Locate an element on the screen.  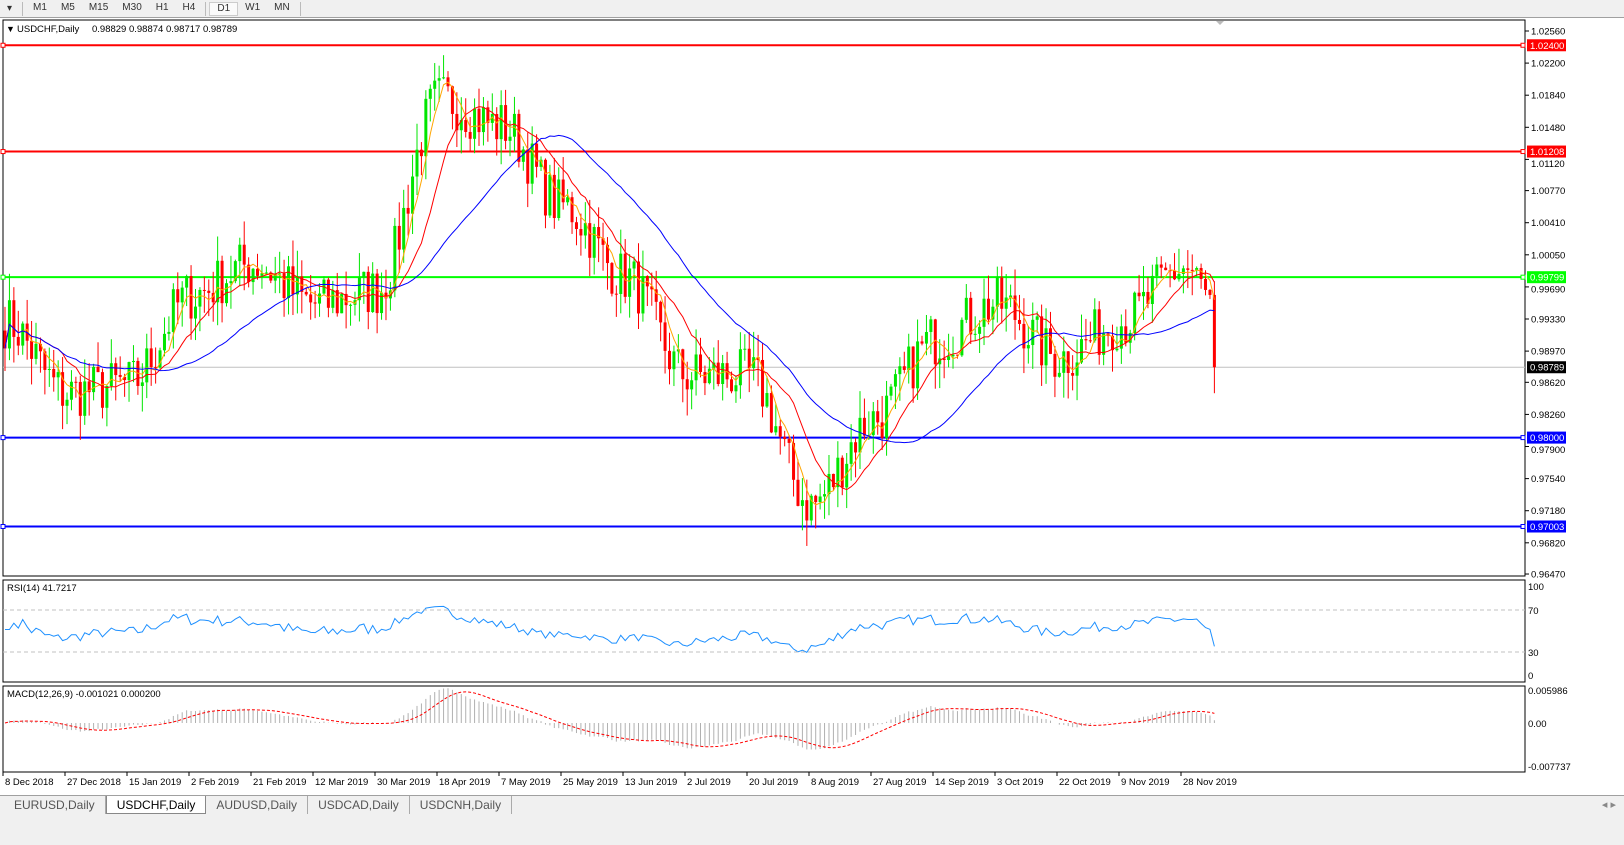
macd-pane is located at coordinates (764, 729).